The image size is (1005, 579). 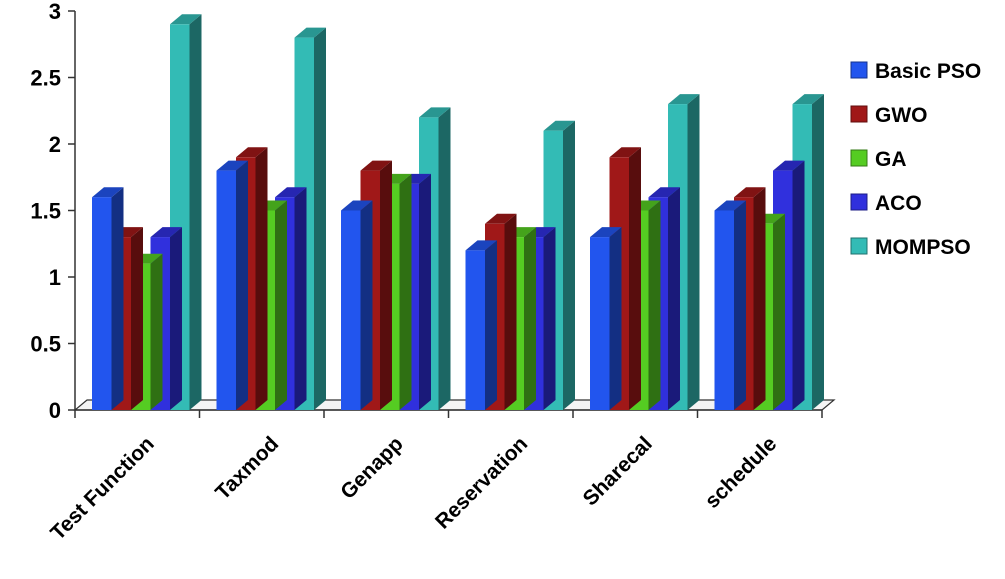 I want to click on x-category-label: Sharecal, so click(x=618, y=471).